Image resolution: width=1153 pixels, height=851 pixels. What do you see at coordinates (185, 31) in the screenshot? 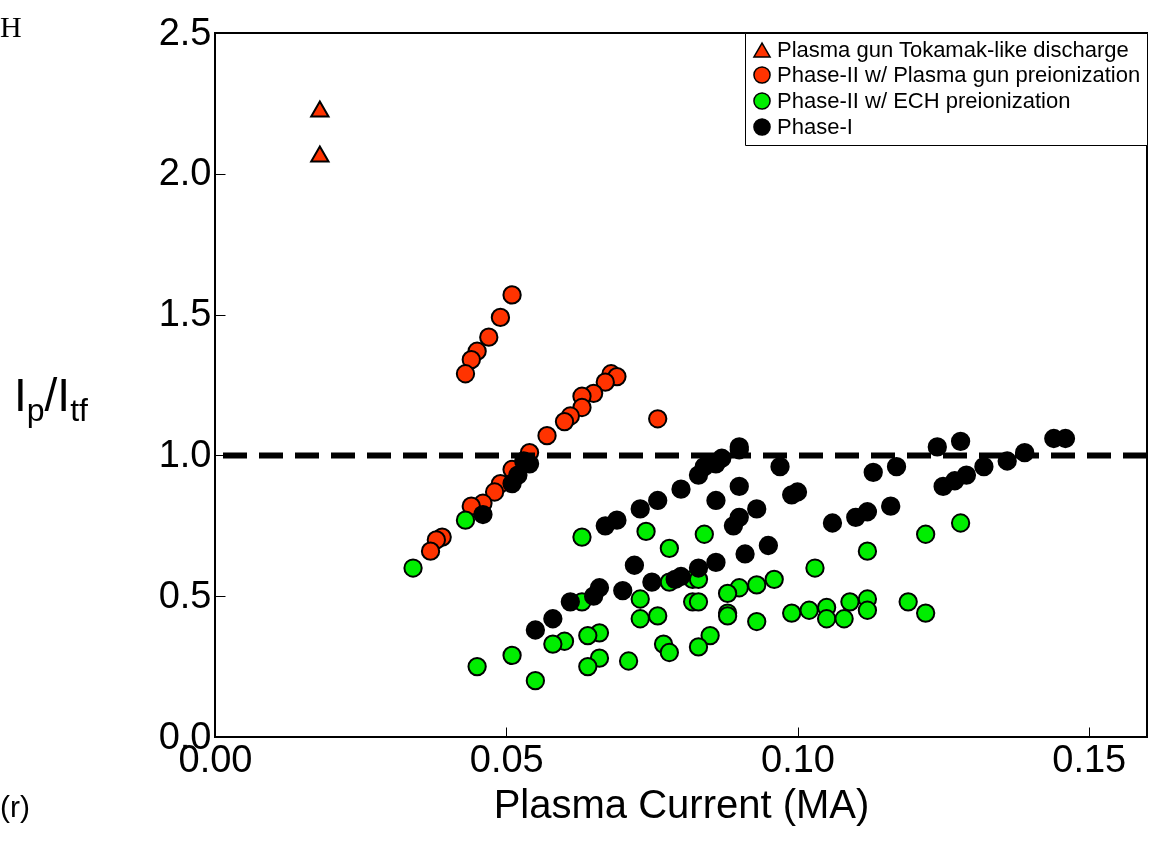
I see `y-tick-label: 2.5` at bounding box center [185, 31].